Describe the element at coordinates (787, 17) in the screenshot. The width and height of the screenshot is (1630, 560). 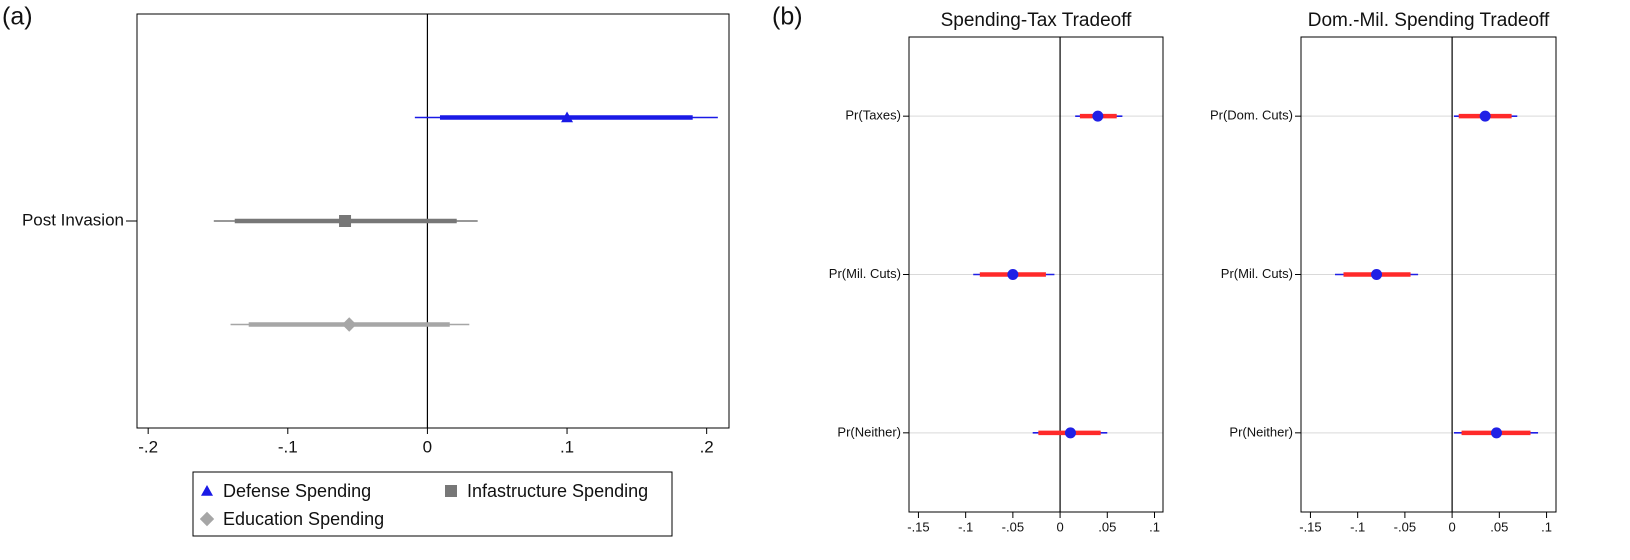
I see `panel-label: (b)` at that location.